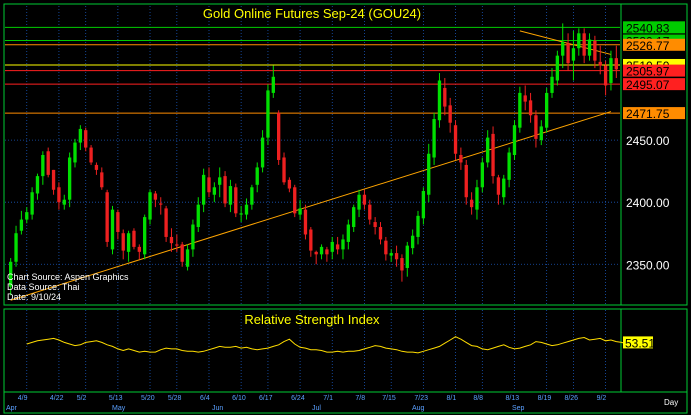 The image size is (691, 420). I want to click on x-tick-label: 8/1, so click(452, 398).